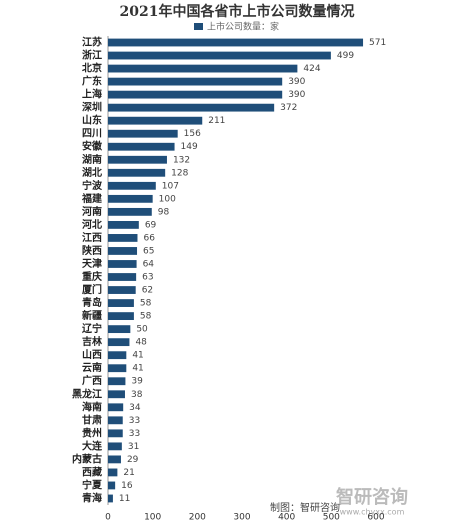  What do you see at coordinates (135, 408) in the screenshot?
I see `value-label: 34` at bounding box center [135, 408].